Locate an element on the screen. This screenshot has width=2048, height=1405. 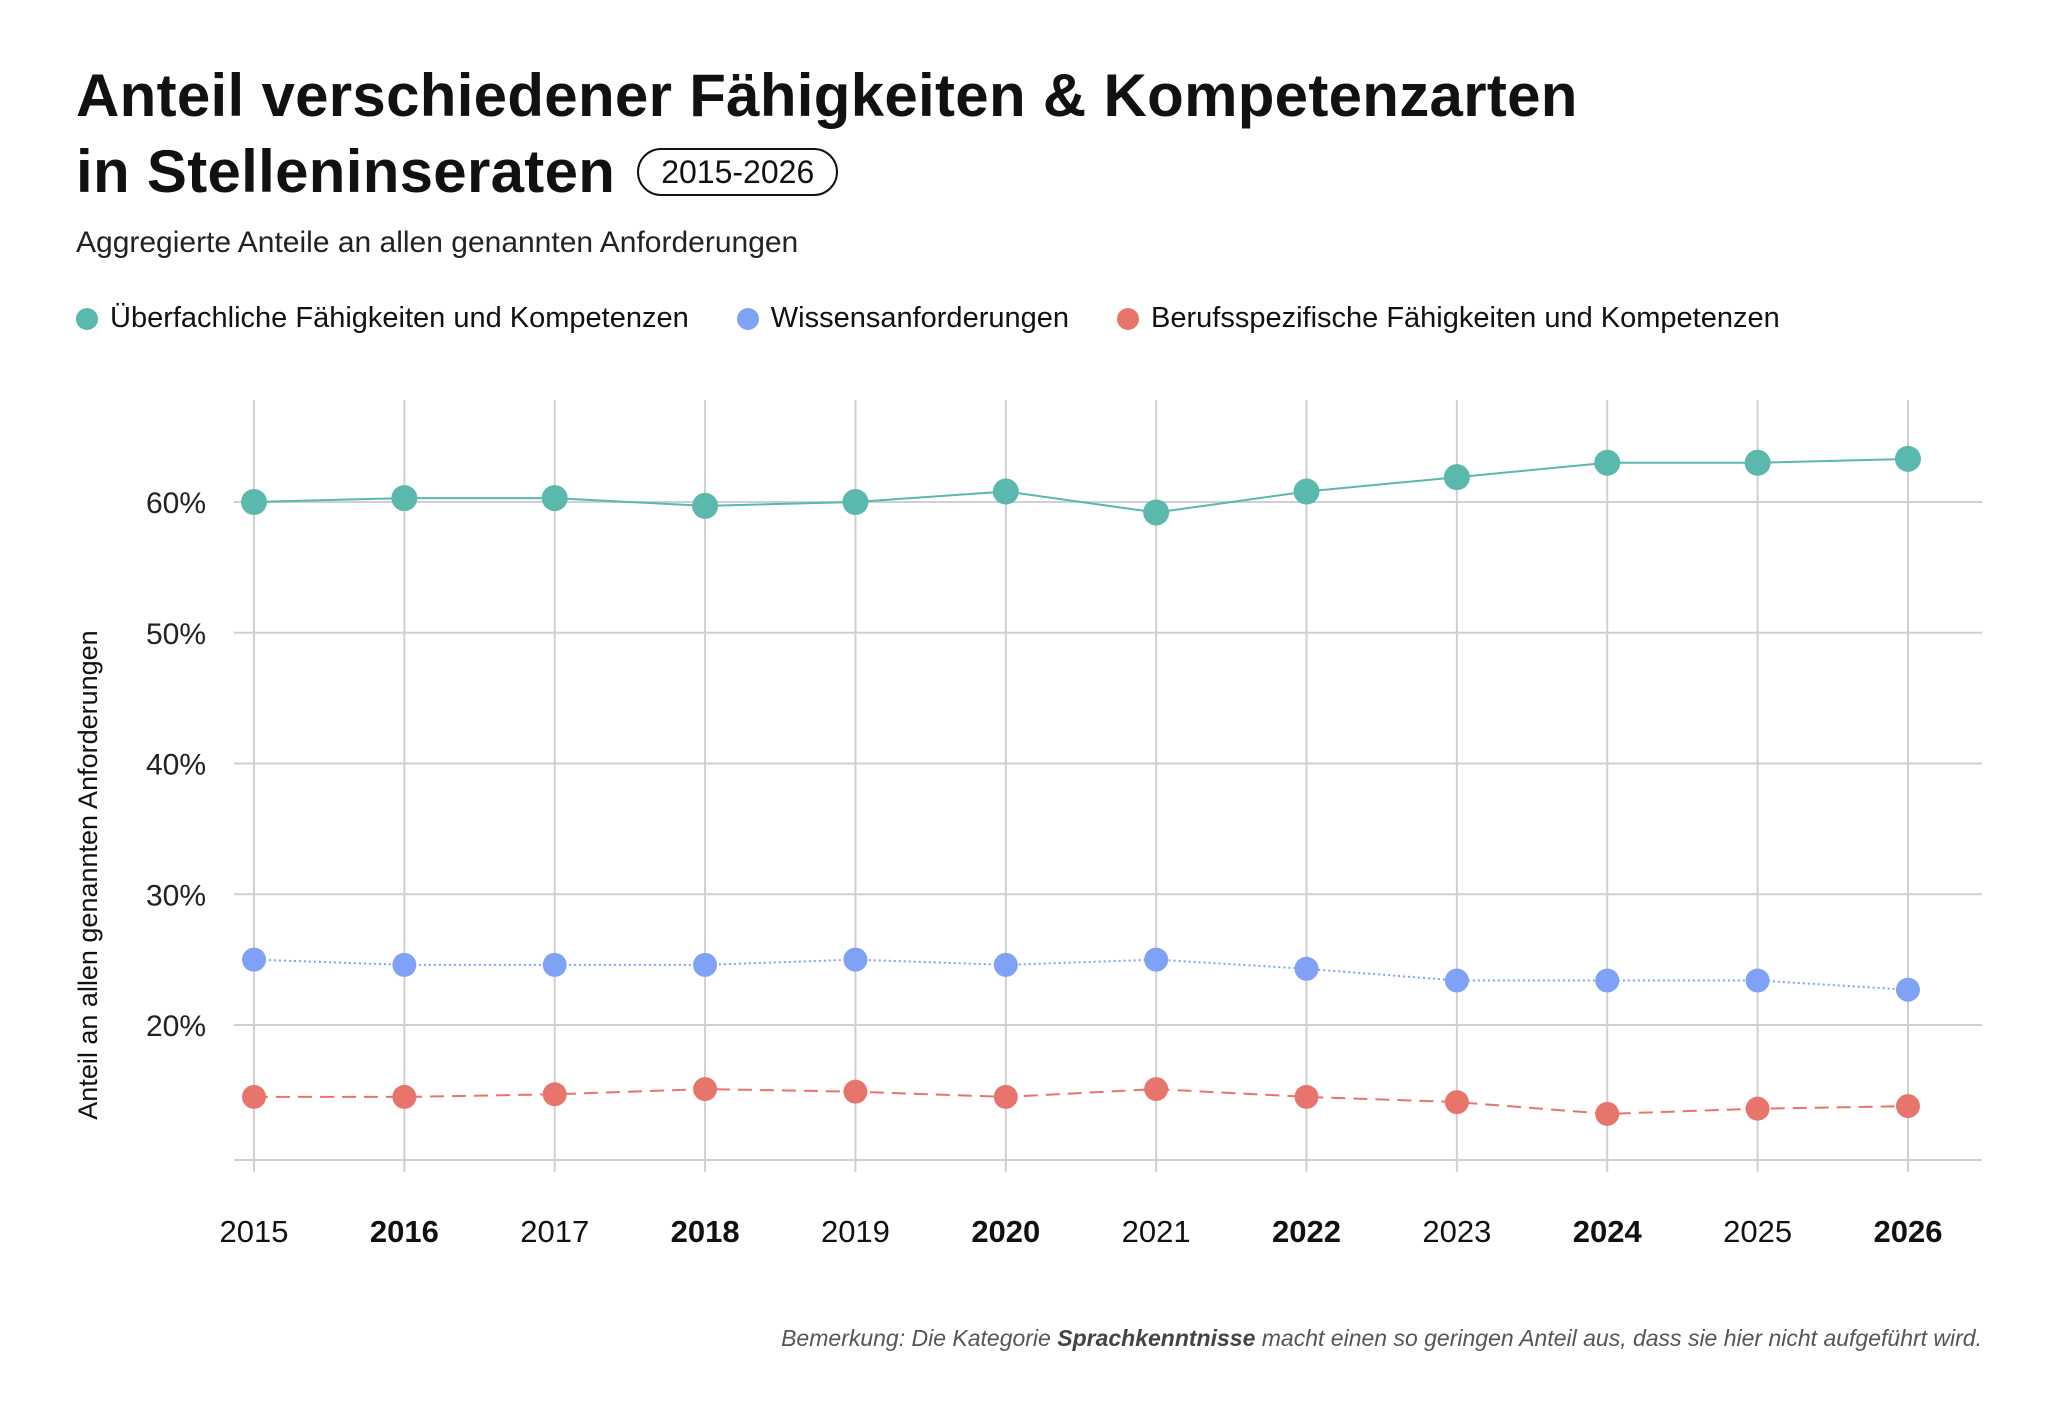
legend-dot-berufsspezifisch is located at coordinates (1128, 318).